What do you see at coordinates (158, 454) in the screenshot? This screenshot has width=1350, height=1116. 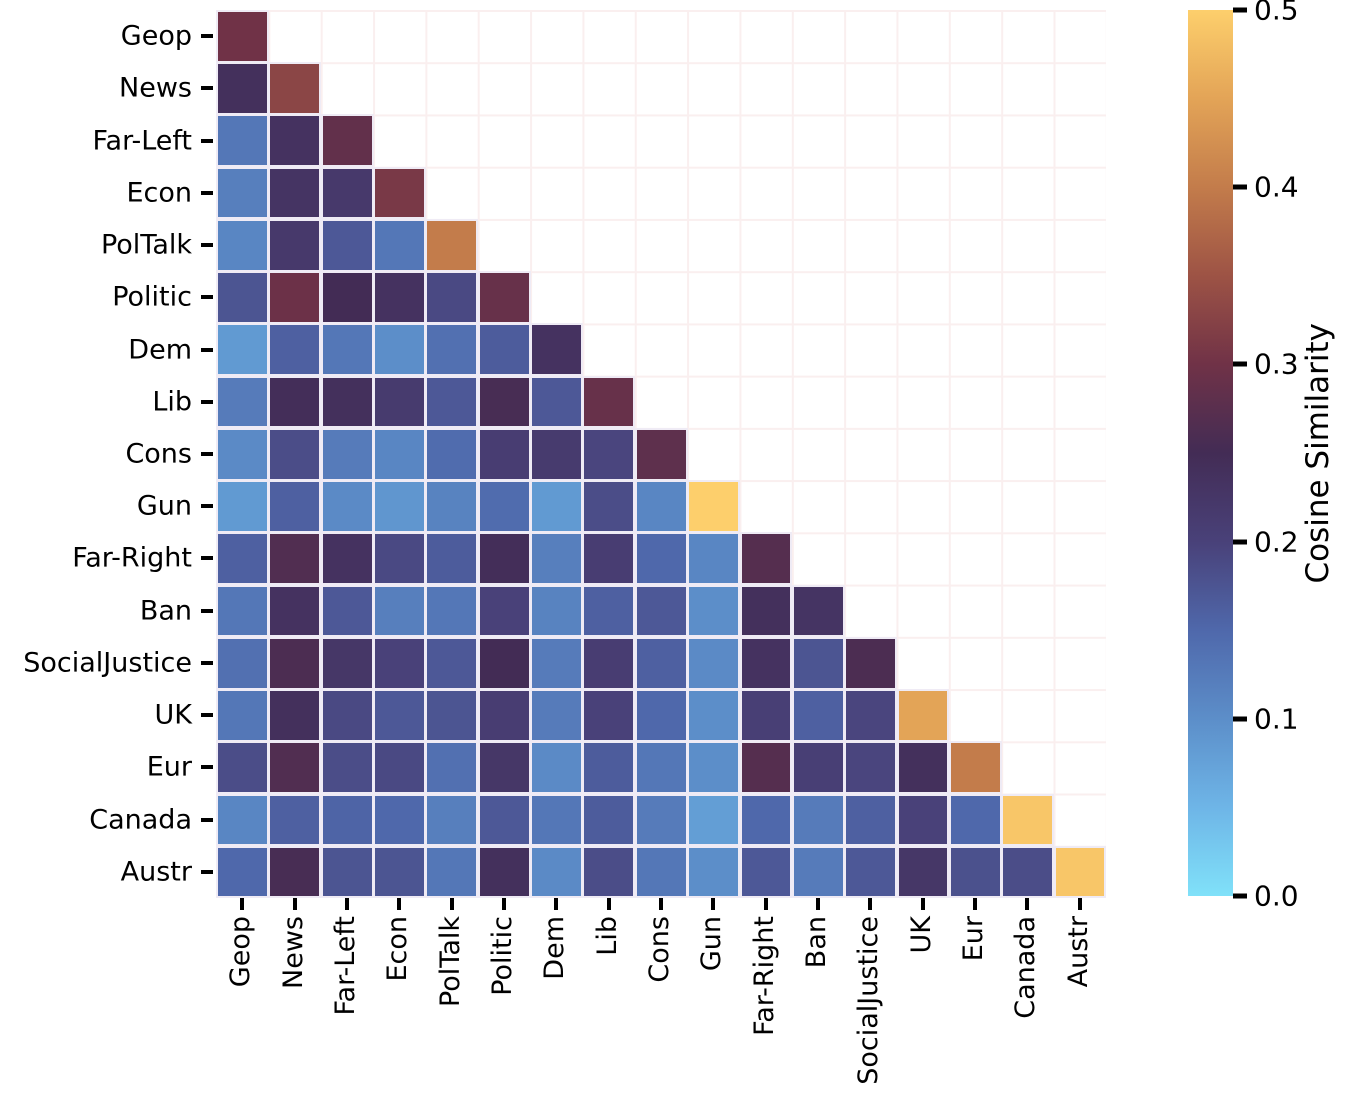 I see `y-tick-label: Cons` at bounding box center [158, 454].